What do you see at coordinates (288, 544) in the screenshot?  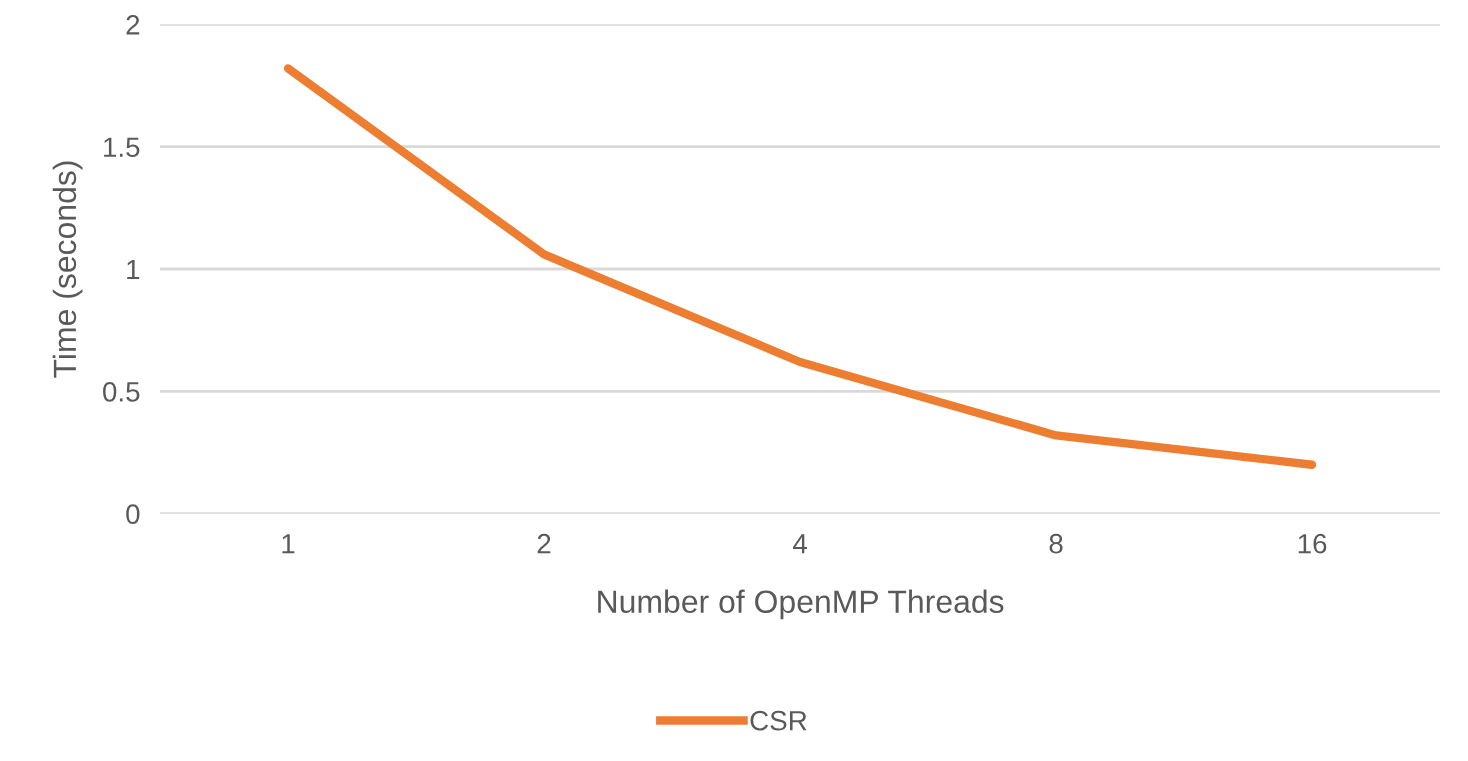 I see `x-tick-label: 1` at bounding box center [288, 544].